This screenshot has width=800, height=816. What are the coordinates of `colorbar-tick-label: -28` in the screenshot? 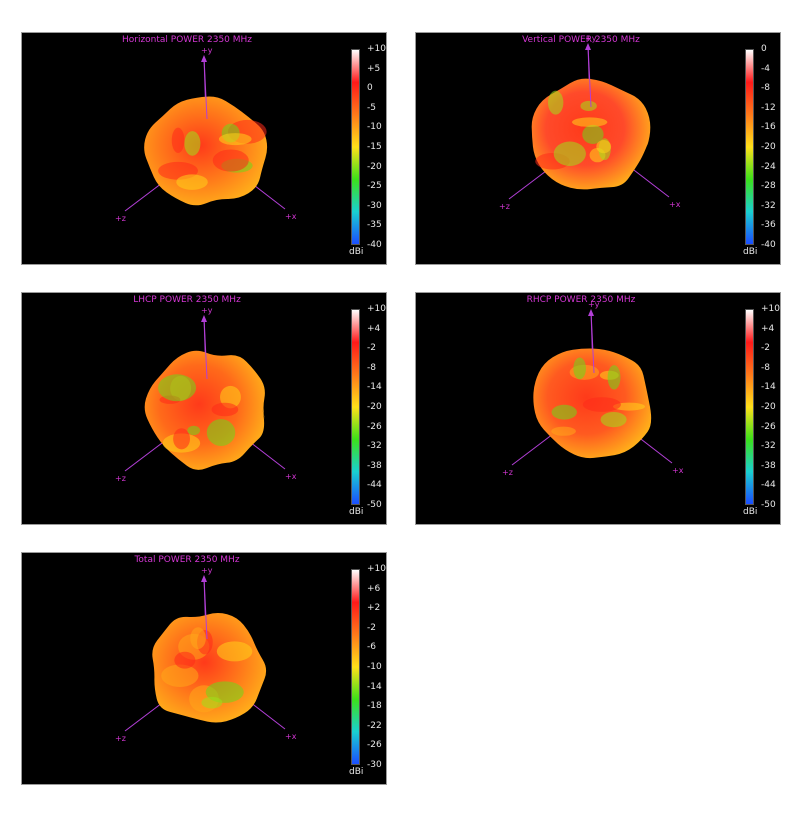 It's located at (768, 186).